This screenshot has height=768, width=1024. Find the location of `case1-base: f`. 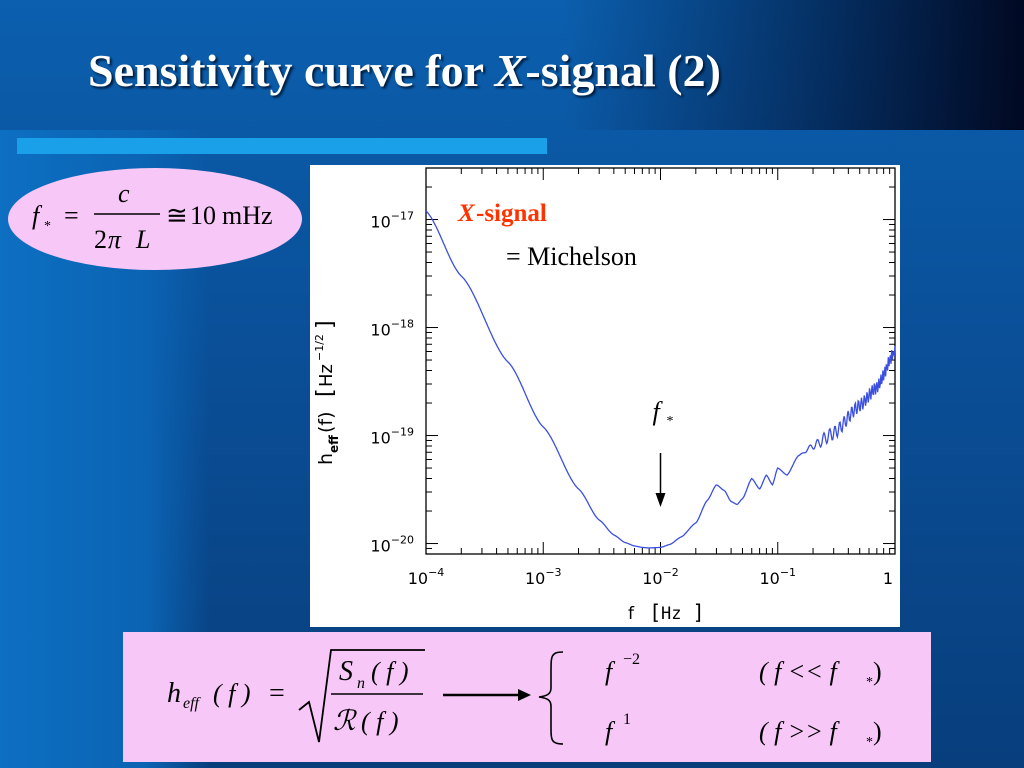

case1-base: f is located at coordinates (610, 671).